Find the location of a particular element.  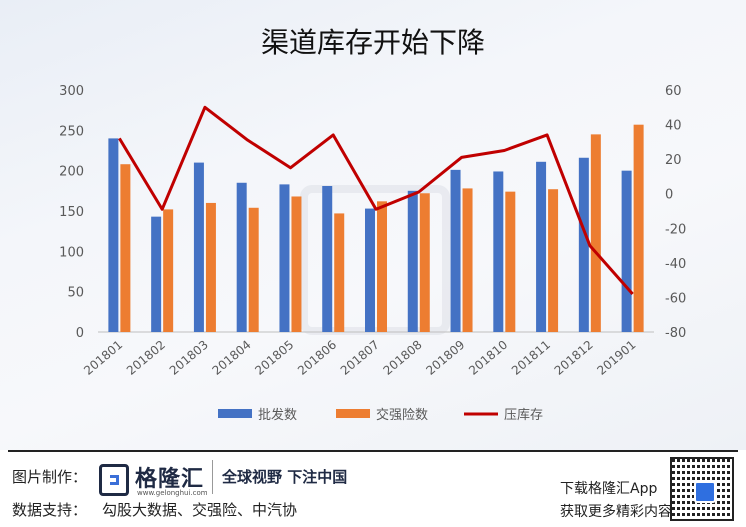

y-left-tick-label: 100 is located at coordinates (71, 252).